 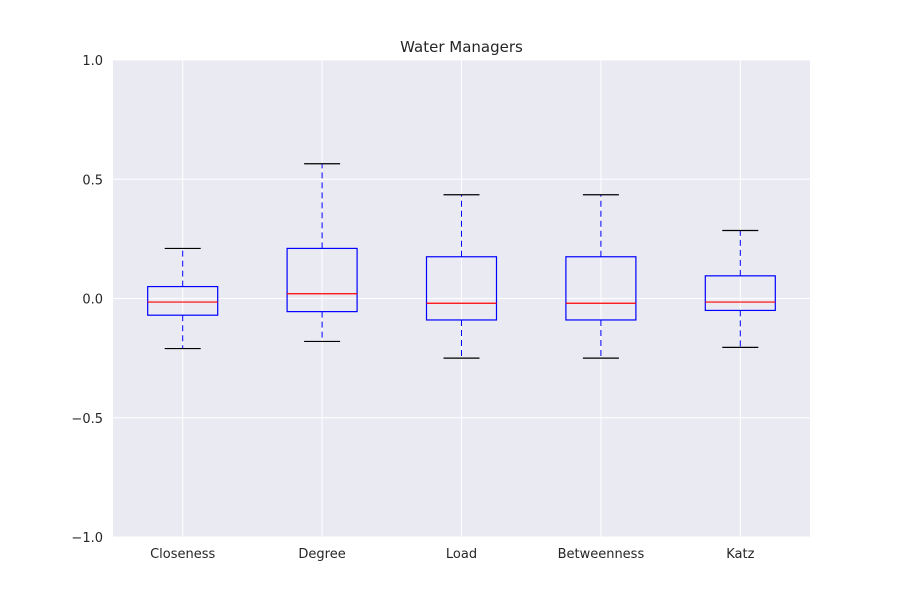 I want to click on chart-title: Water Managers, so click(x=461, y=47).